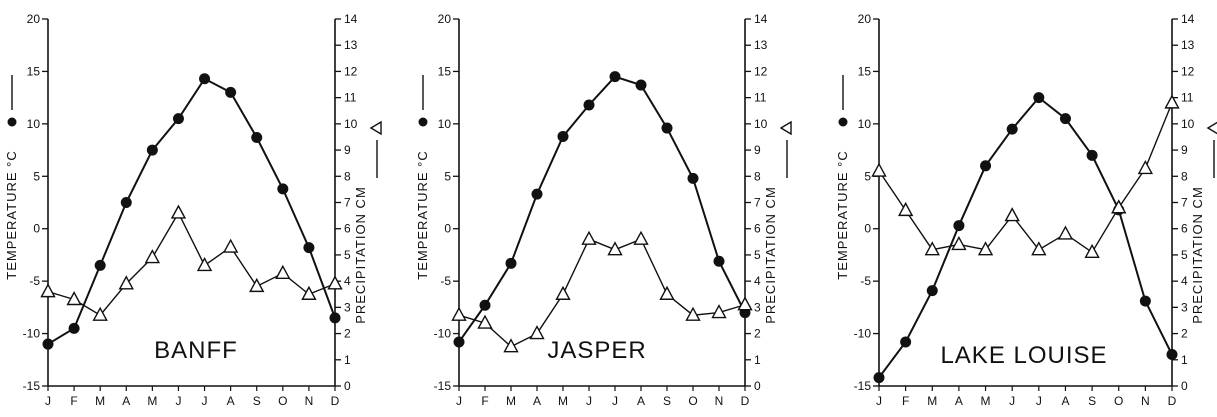 Image resolution: width=1217 pixels, height=417 pixels. Describe the element at coordinates (1172, 401) in the screenshot. I see `month-label: D` at that location.